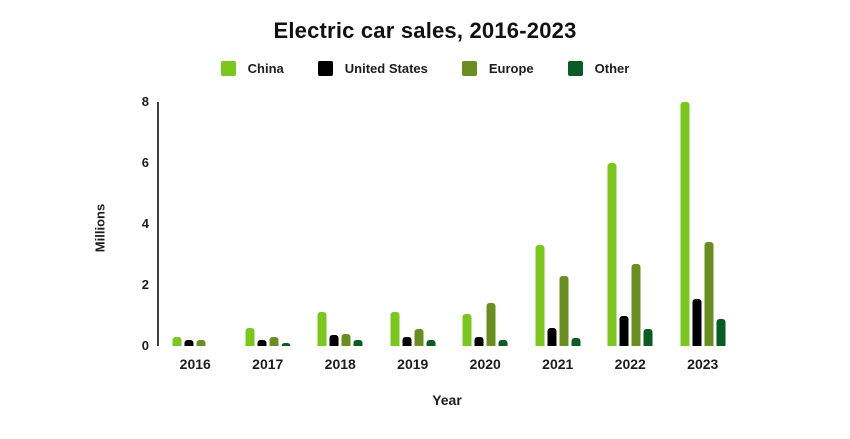  Describe the element at coordinates (100, 228) in the screenshot. I see `y-axis-title: Millions` at that location.